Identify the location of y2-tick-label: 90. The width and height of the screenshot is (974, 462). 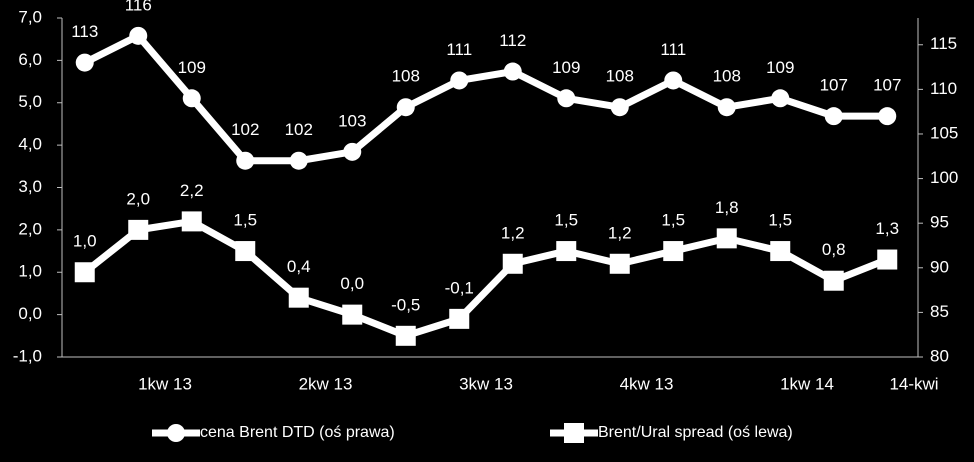
(939, 266).